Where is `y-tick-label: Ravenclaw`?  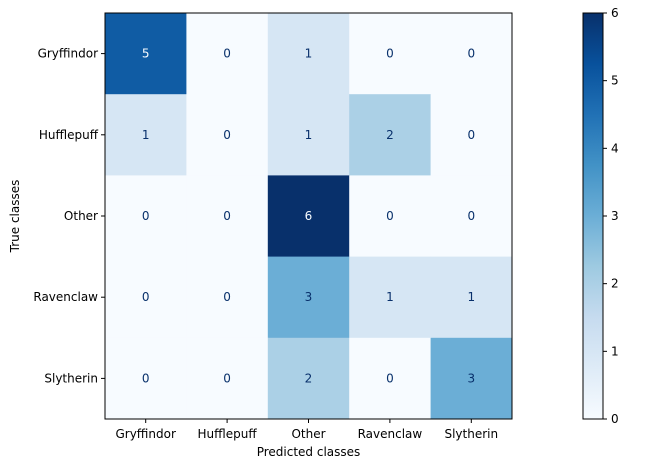
y-tick-label: Ravenclaw is located at coordinates (65, 297).